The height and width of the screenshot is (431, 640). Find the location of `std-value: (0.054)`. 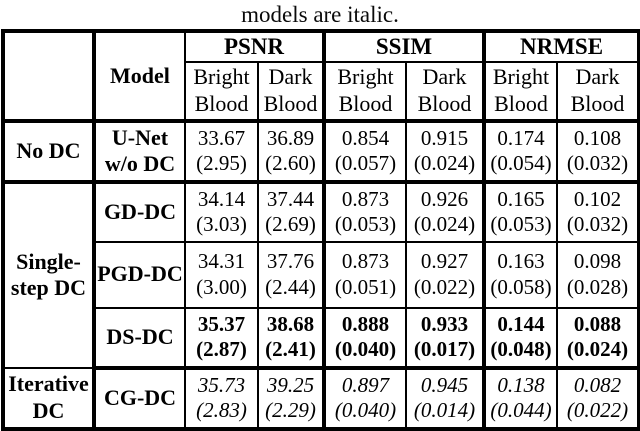

std-value: (0.054) is located at coordinates (521, 163).